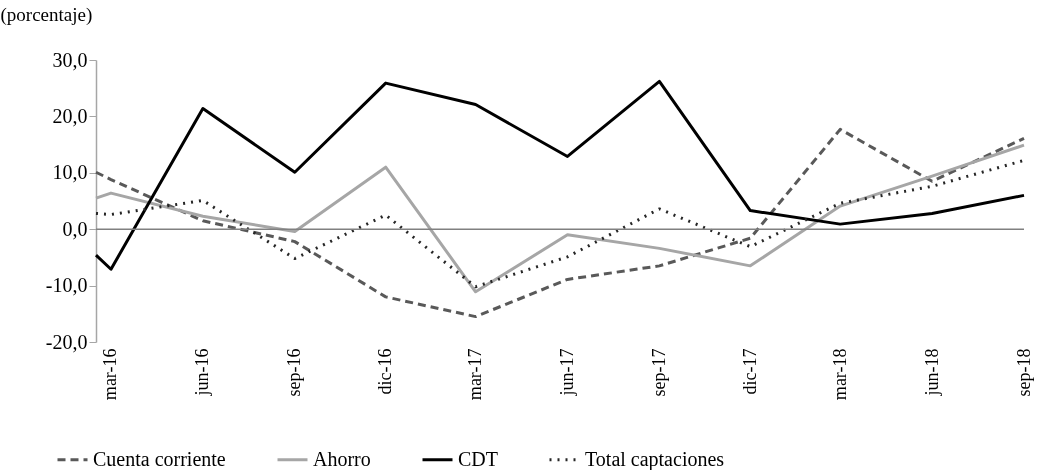 The width and height of the screenshot is (1039, 470). Describe the element at coordinates (66, 341) in the screenshot. I see `y-tick-label: -20,0` at that location.